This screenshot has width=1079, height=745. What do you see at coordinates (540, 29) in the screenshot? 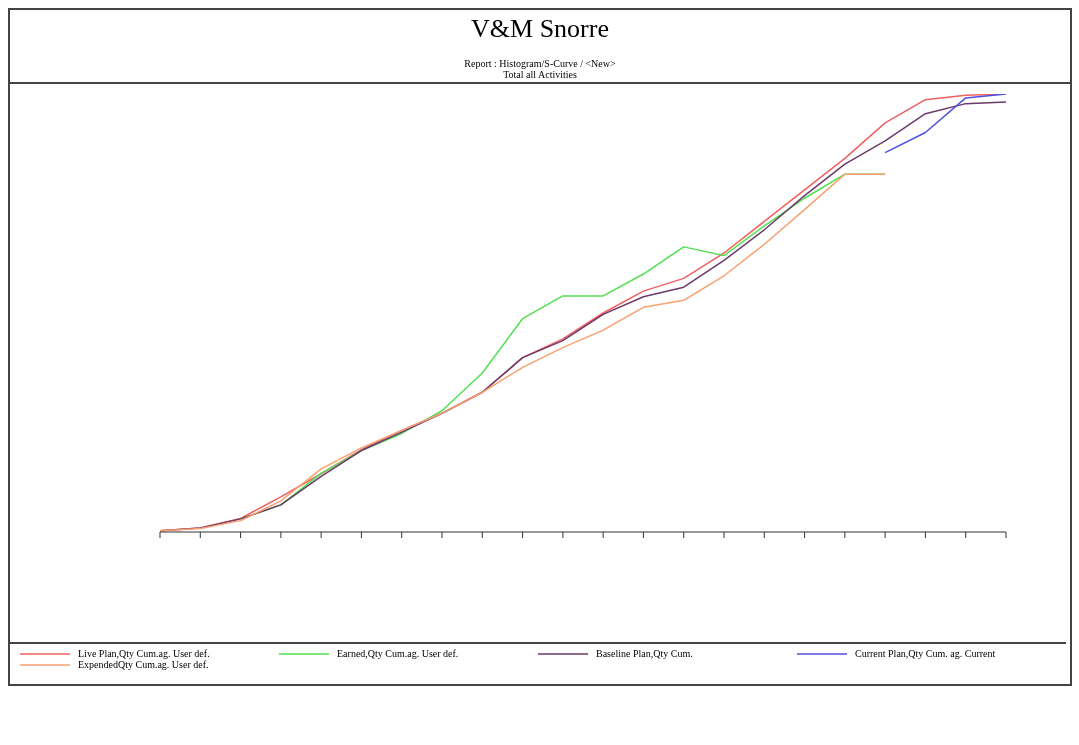
I see `chart-title: V&M Snorre` at bounding box center [540, 29].